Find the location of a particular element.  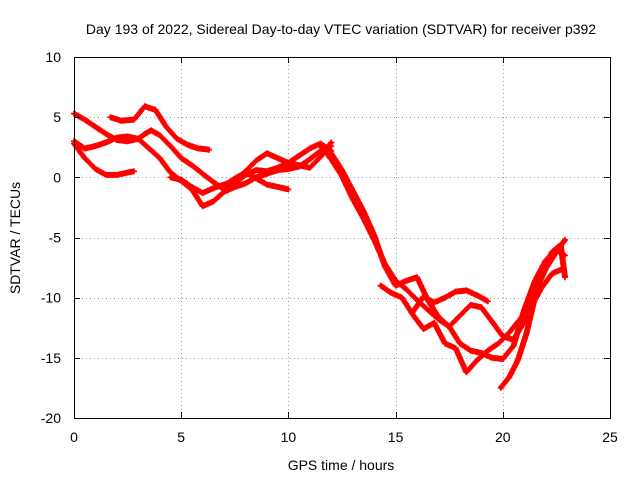

x-tick-label: 20 is located at coordinates (503, 437).